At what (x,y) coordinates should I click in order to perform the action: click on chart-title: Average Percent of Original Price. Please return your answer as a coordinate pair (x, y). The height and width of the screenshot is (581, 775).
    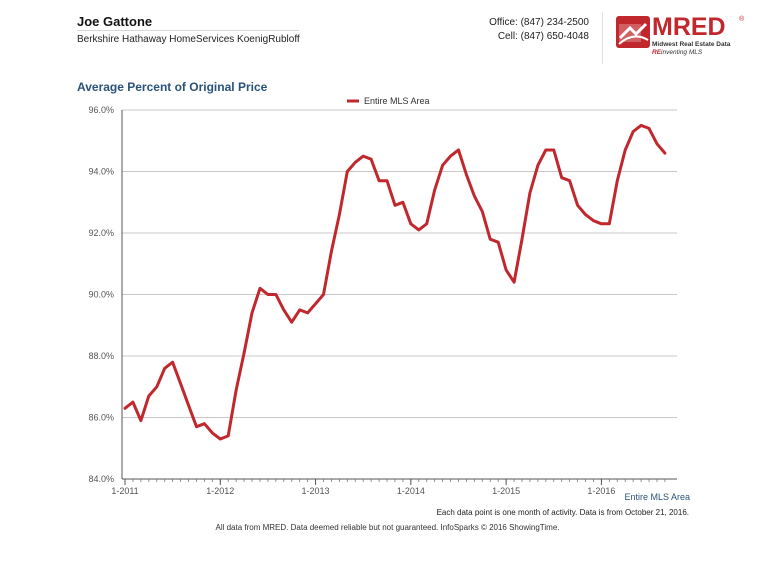
    Looking at the image, I should click on (172, 87).